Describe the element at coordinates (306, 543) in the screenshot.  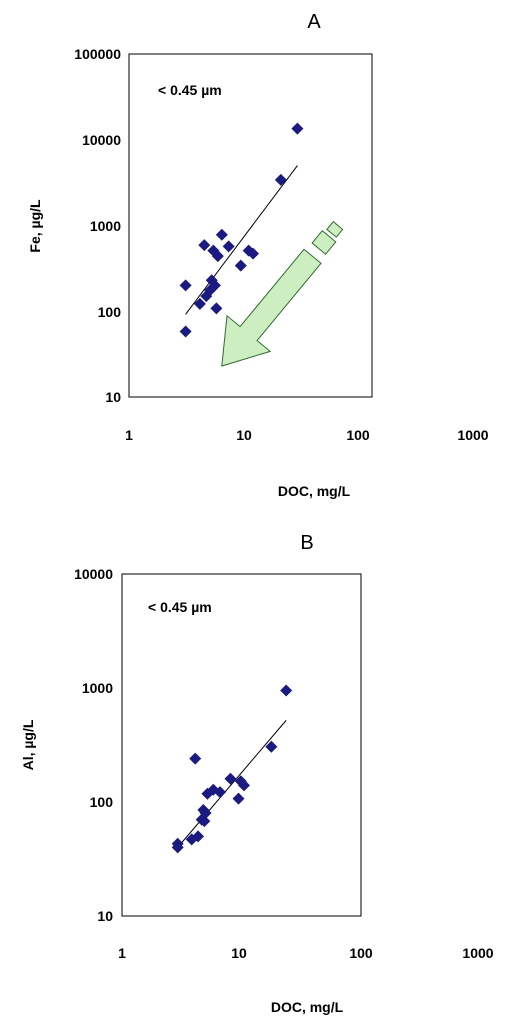
I see `panel-b-label: B` at that location.